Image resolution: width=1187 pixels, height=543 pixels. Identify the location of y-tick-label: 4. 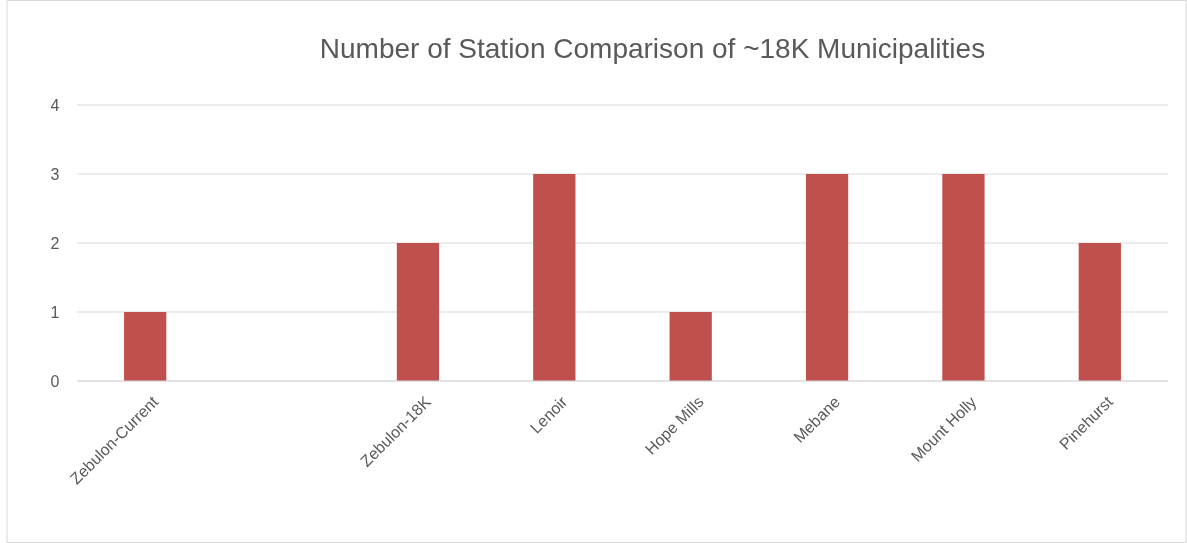
(55, 105).